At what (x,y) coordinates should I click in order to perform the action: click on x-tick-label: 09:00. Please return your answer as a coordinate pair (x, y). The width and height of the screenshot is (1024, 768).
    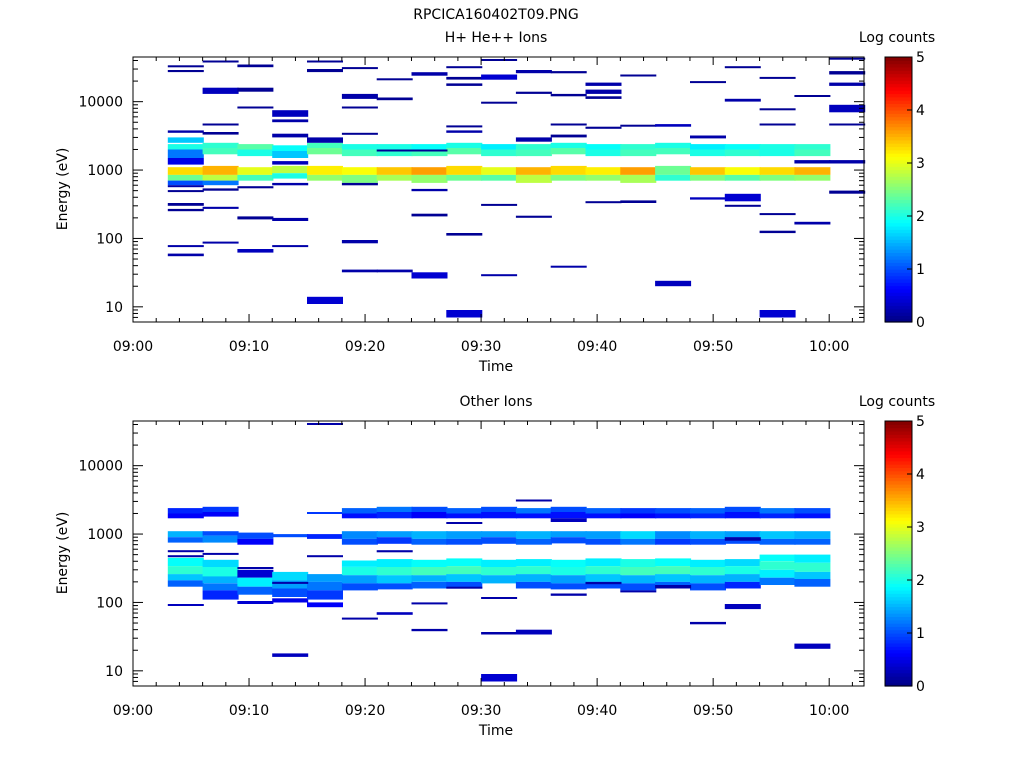
    Looking at the image, I should click on (133, 711).